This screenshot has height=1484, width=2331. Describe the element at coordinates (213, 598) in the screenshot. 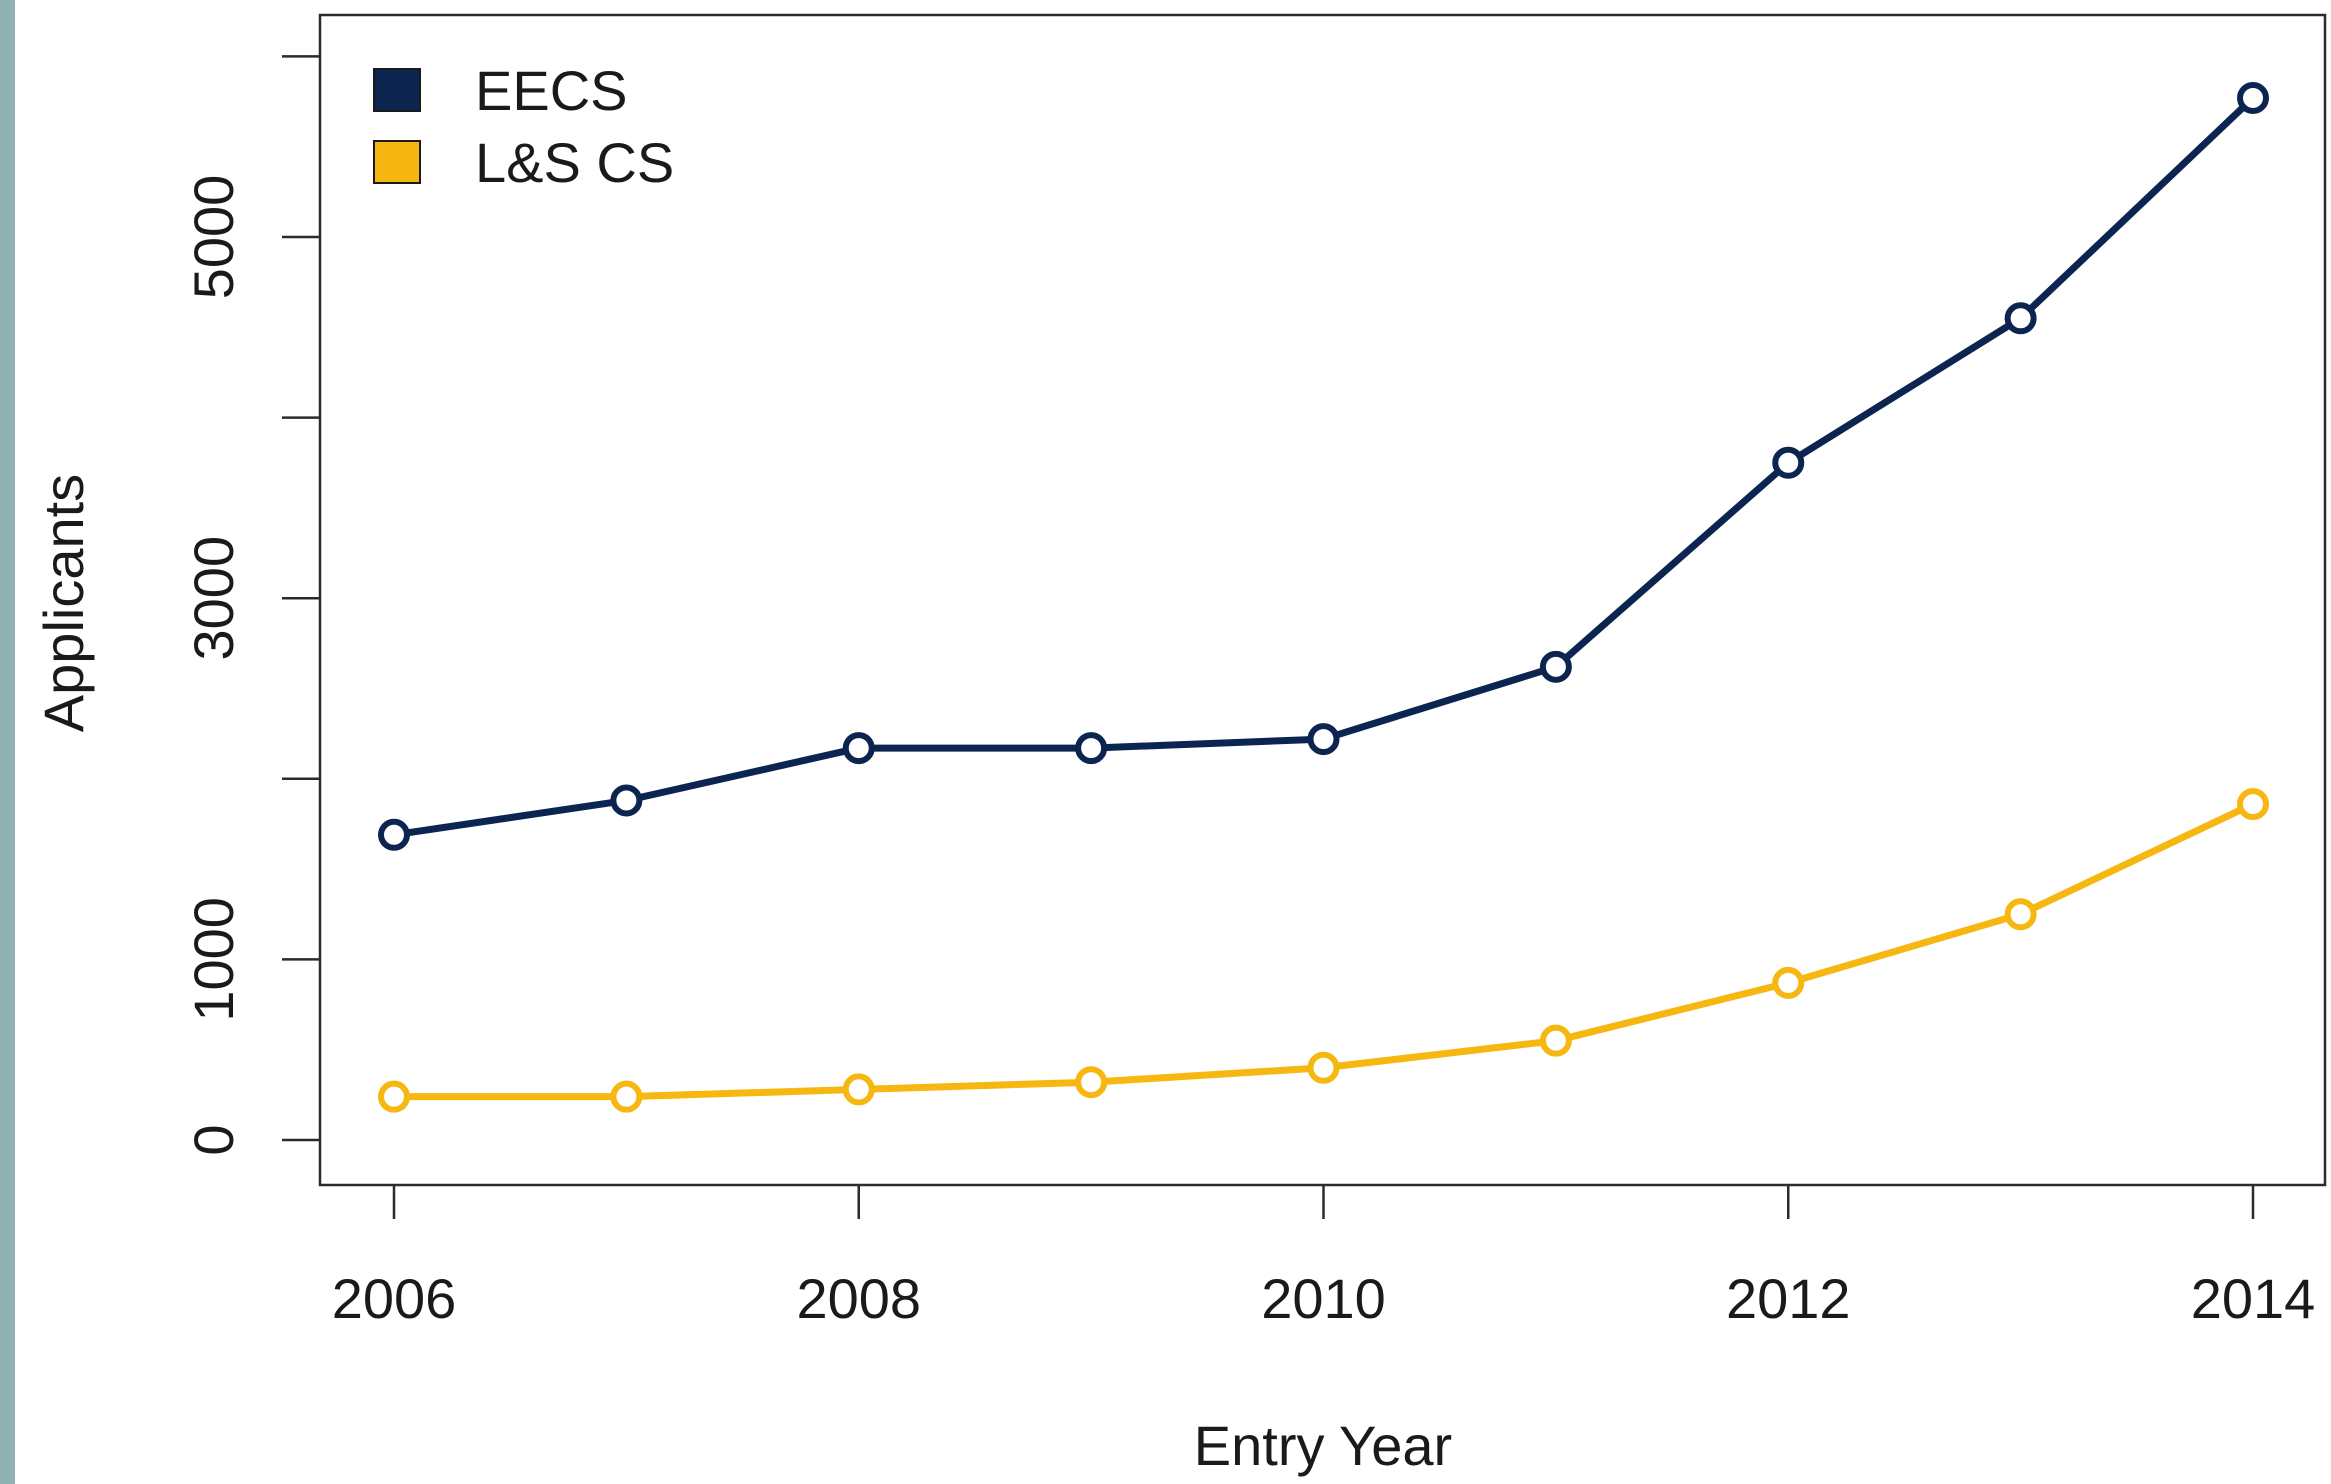

I see `y-tick-label: 3000` at that location.